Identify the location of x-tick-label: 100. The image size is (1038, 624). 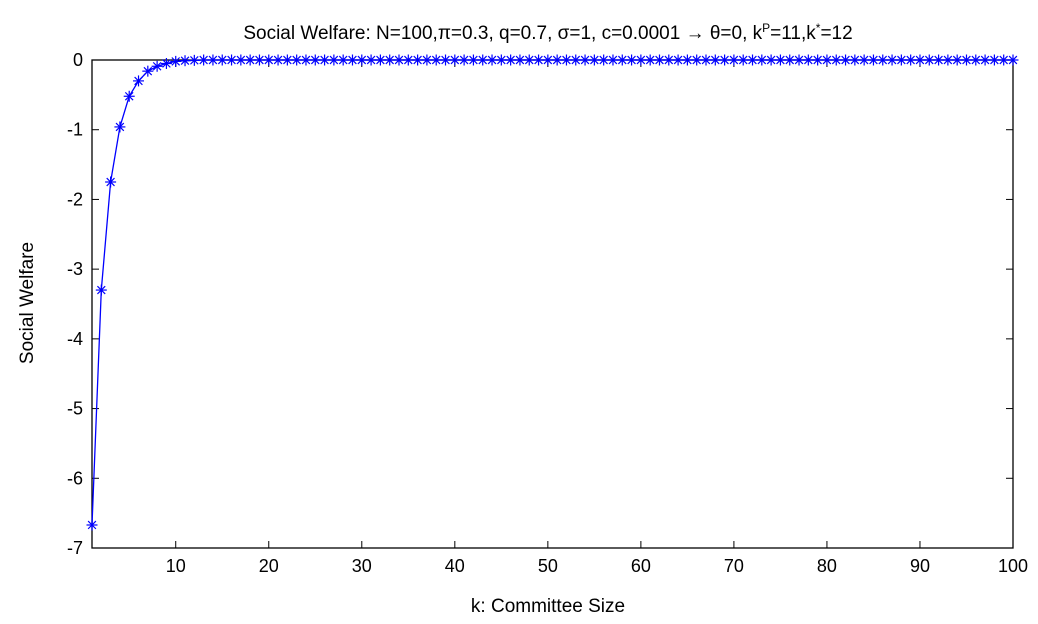
(1013, 566).